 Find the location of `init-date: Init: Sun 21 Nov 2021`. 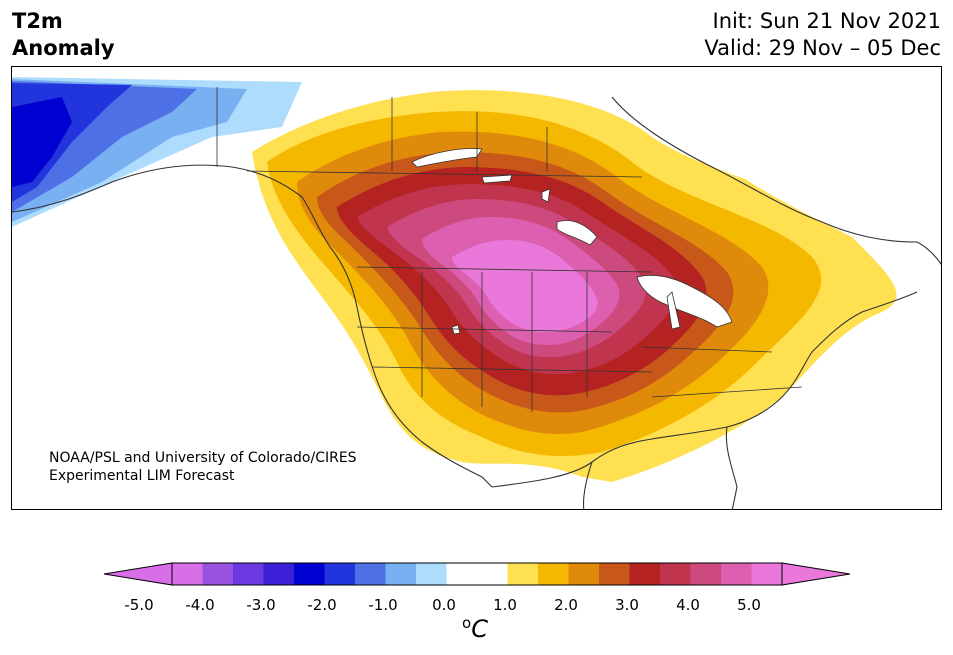

init-date: Init: Sun 21 Nov 2021 is located at coordinates (826, 21).